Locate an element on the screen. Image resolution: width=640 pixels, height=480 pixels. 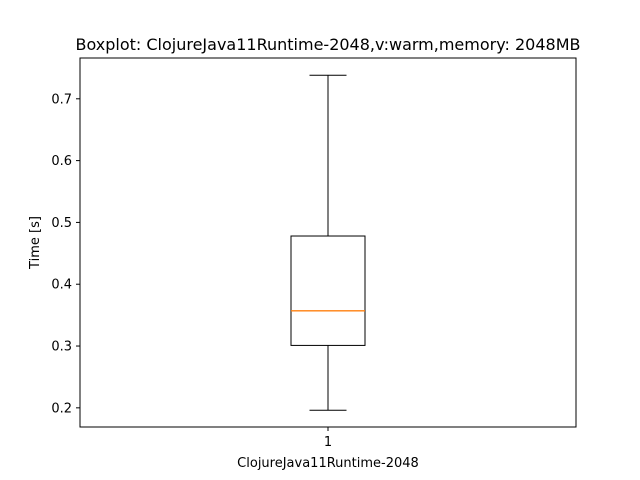
y-axis: 0.2 0.3 0.4 0.5 0.6 0.7 is located at coordinates (65, 254).